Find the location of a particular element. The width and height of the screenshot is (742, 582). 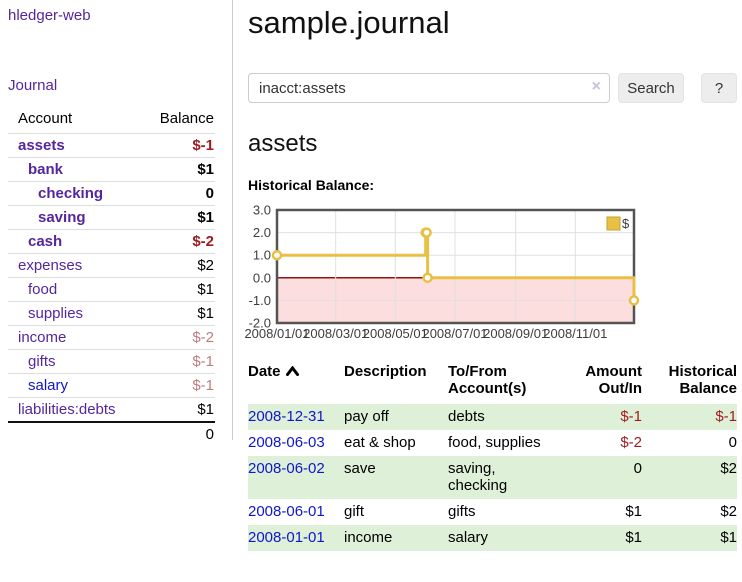

account-link-supplies: supplies is located at coordinates (56, 313).